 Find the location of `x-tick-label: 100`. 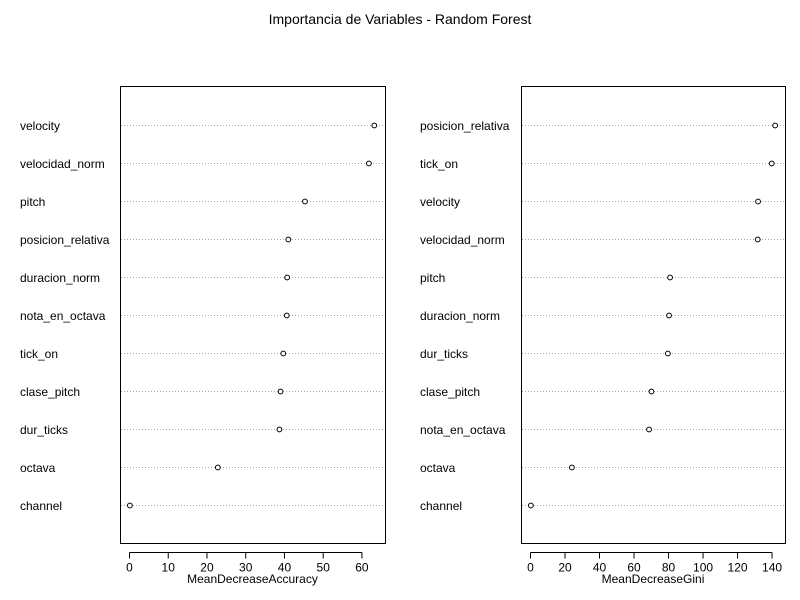

x-tick-label: 100 is located at coordinates (703, 568).